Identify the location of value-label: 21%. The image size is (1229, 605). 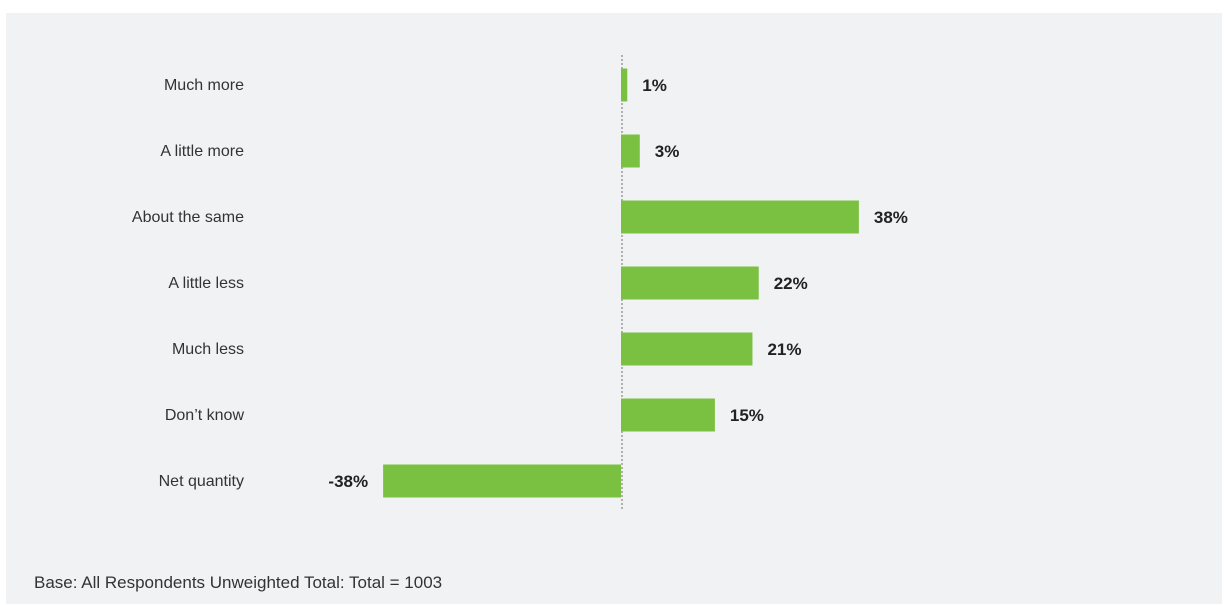
(784, 349).